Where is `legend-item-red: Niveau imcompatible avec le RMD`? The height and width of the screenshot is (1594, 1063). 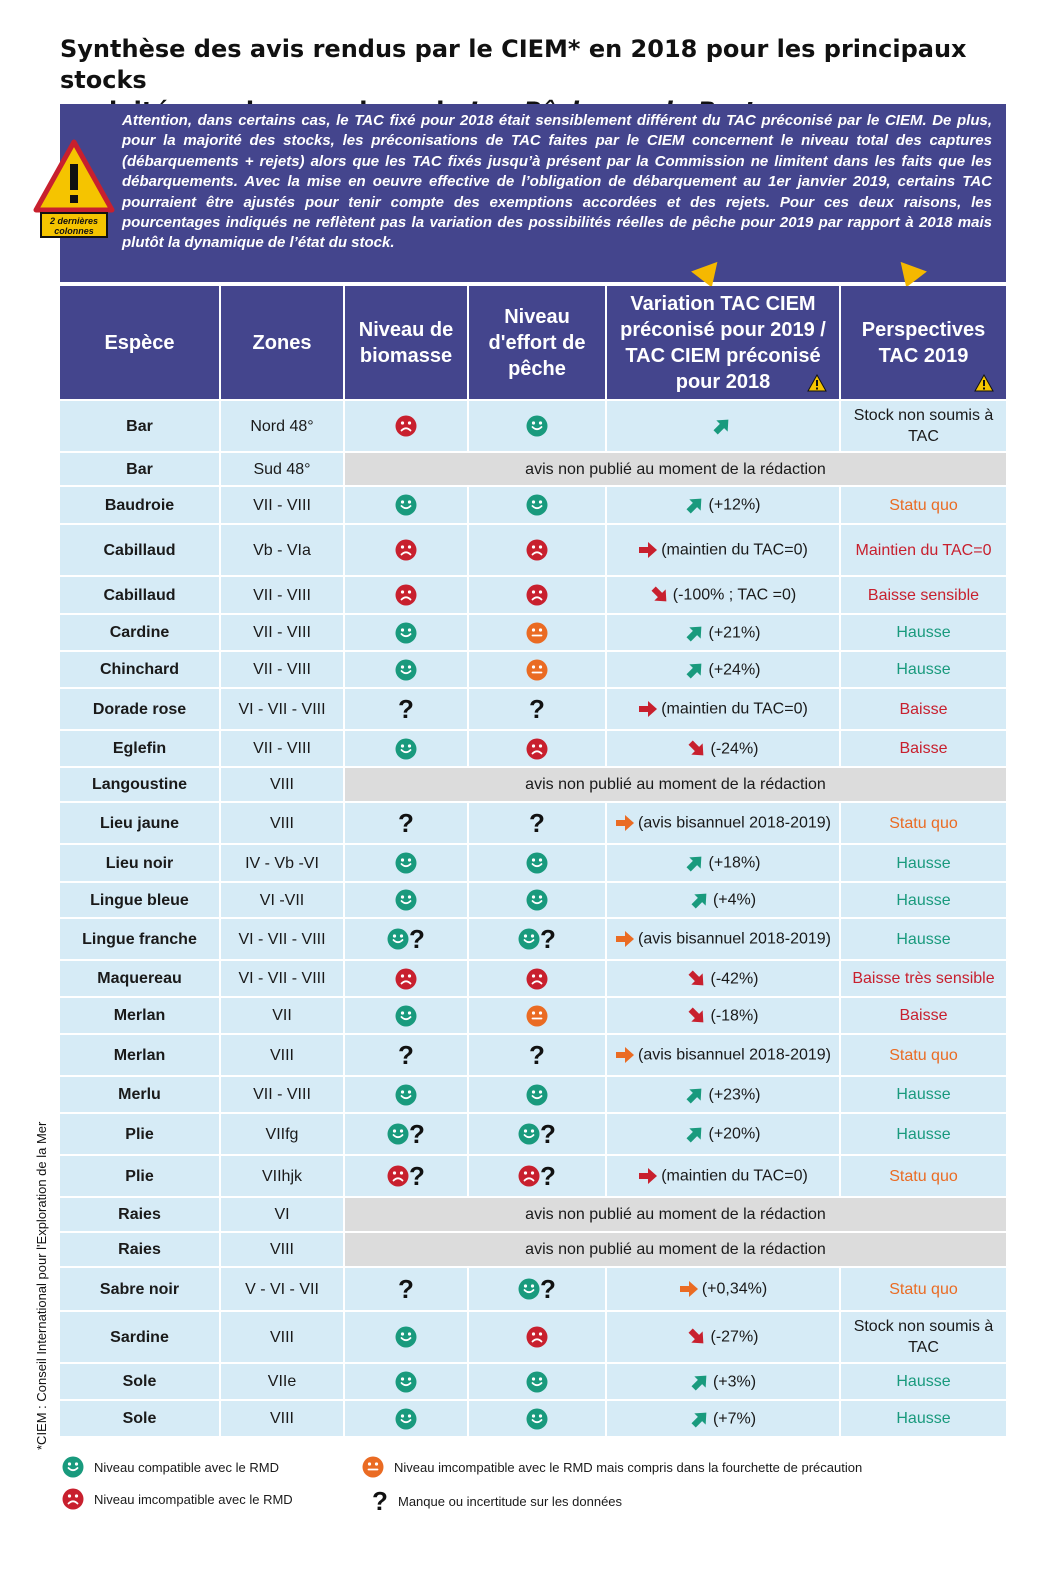 legend-item-red: Niveau imcompatible avec le RMD is located at coordinates (177, 1499).